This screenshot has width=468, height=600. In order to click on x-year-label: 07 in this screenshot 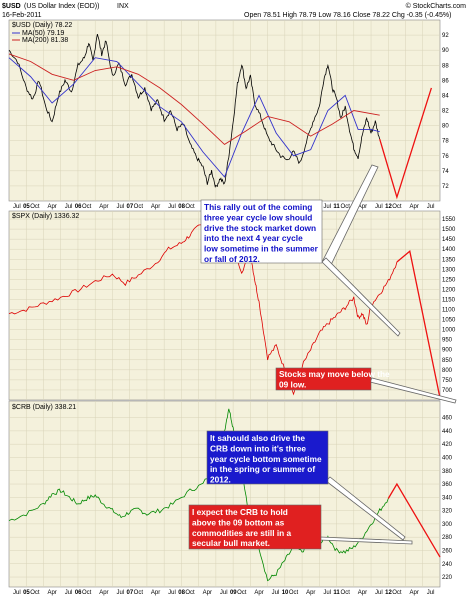, I will do `click(130, 593)`.